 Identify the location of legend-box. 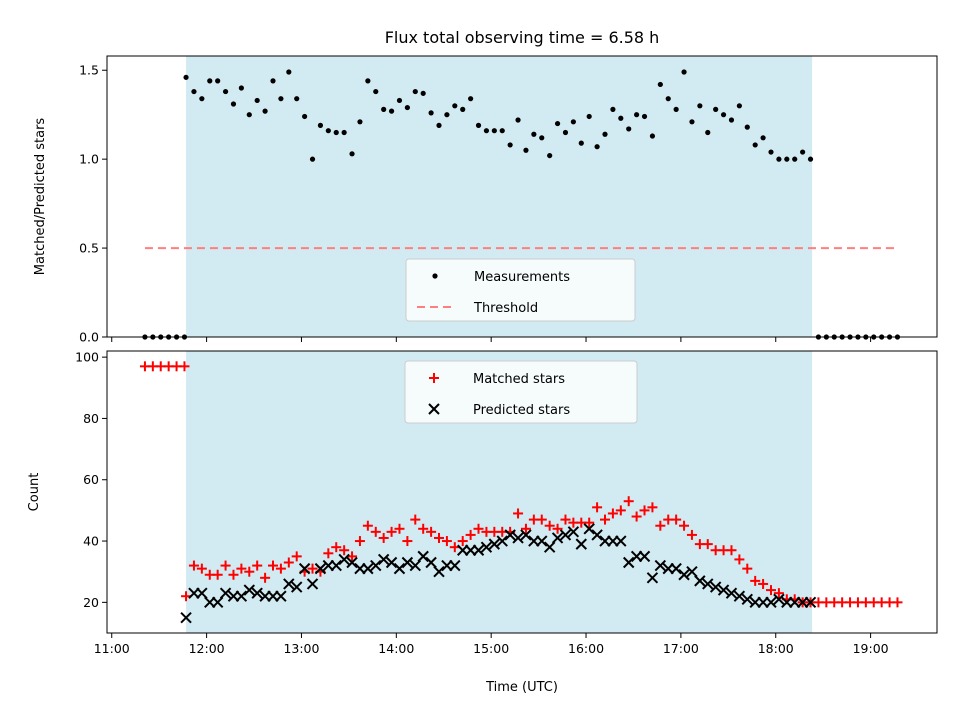
(520, 290).